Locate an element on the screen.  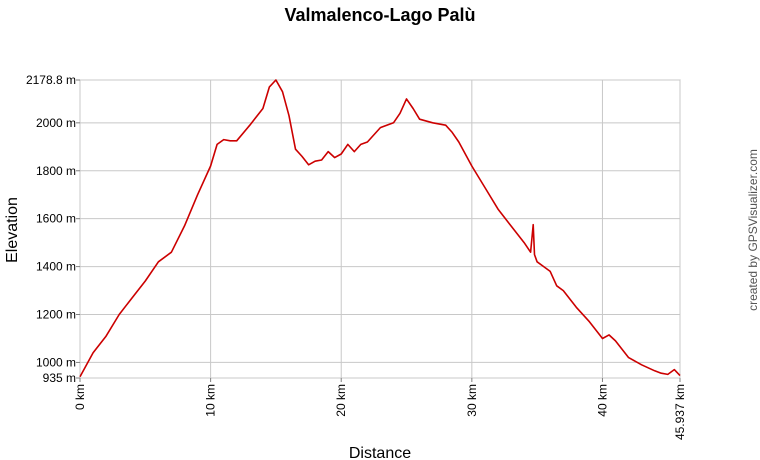
x-tick-label: 0 km is located at coordinates (80, 397).